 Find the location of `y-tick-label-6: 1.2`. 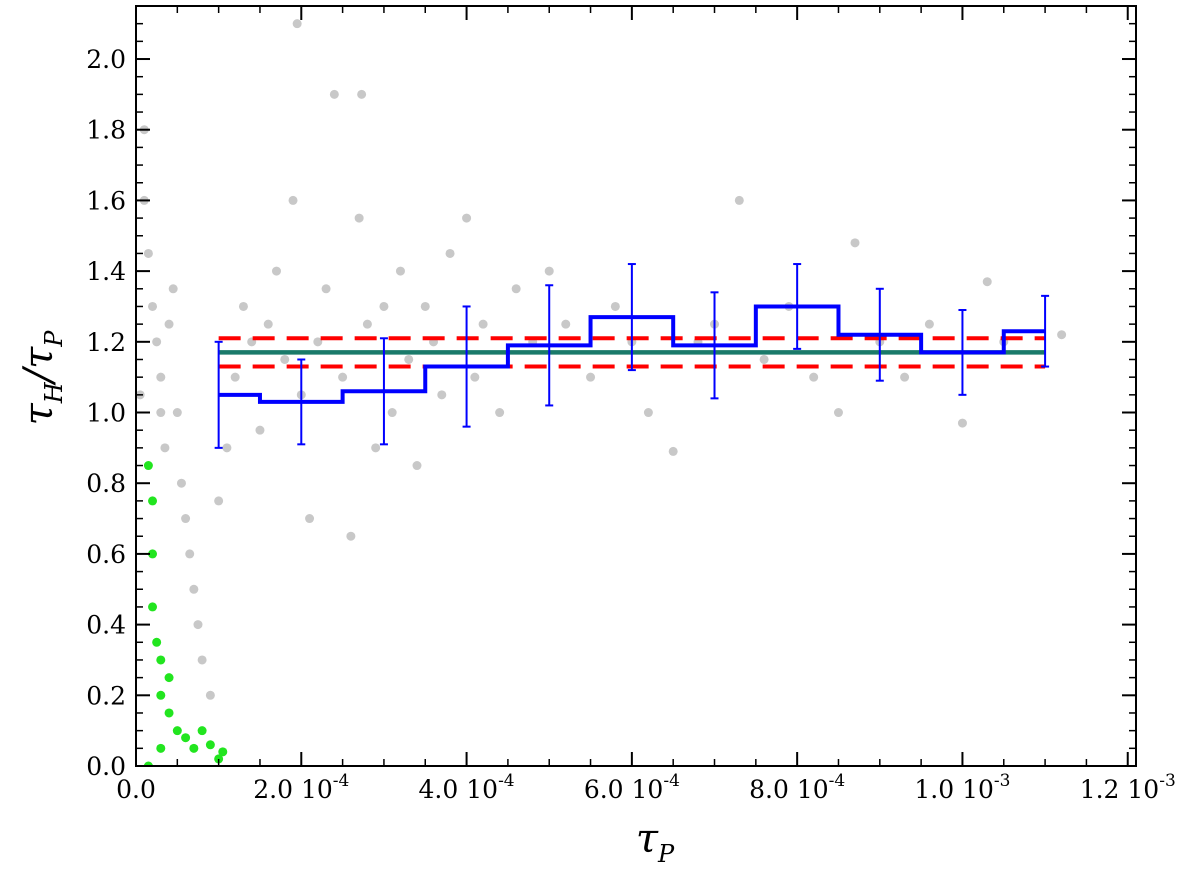

y-tick-label-6: 1.2 is located at coordinates (106, 342).